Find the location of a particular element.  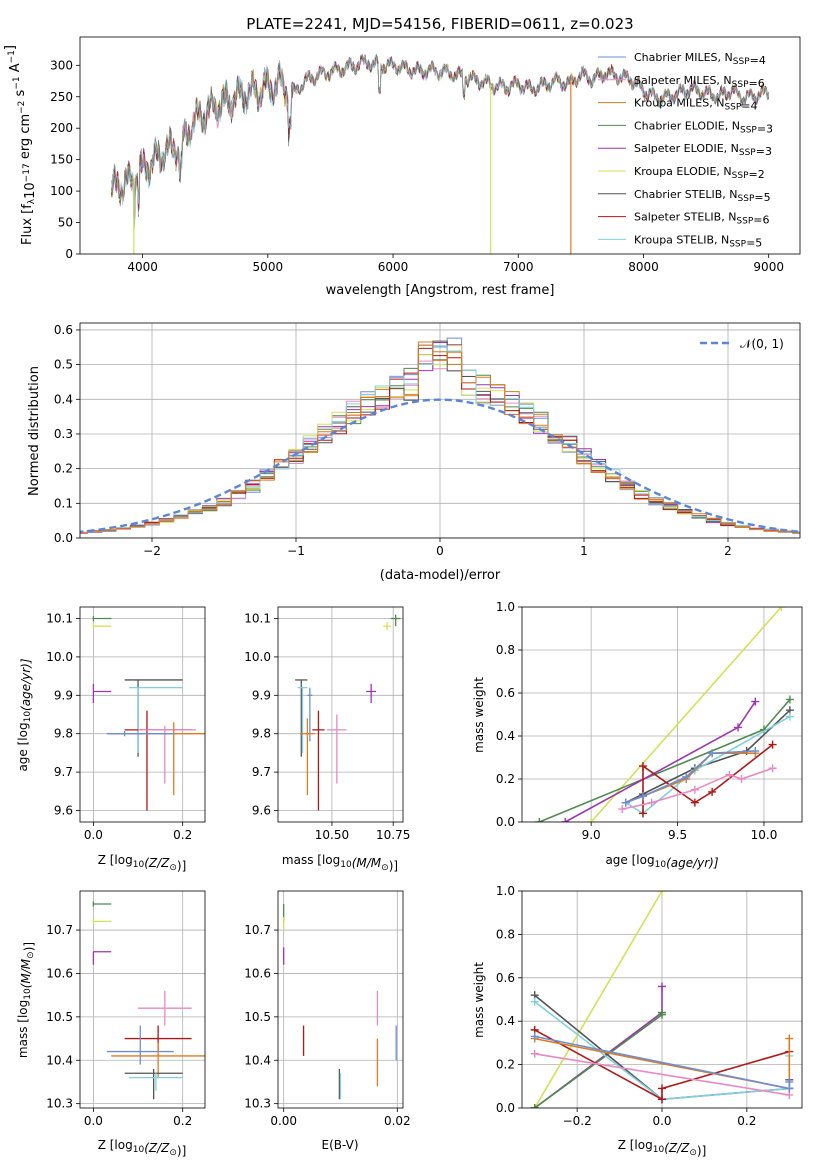

y-axis-label: mass [log10(M/M⊙)] is located at coordinates (26, 1000).